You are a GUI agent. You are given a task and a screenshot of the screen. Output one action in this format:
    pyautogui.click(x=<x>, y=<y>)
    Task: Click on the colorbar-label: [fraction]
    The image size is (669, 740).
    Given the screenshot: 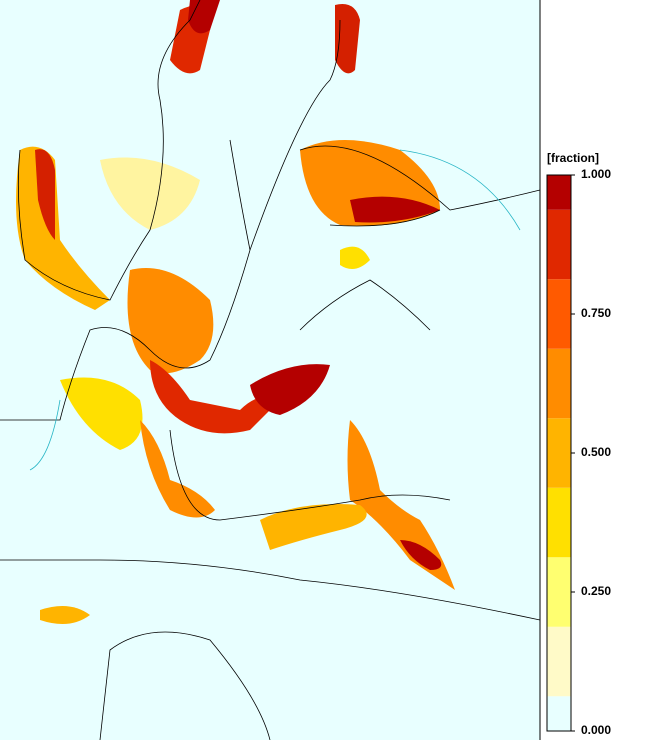 What is the action you would take?
    pyautogui.click(x=573, y=158)
    